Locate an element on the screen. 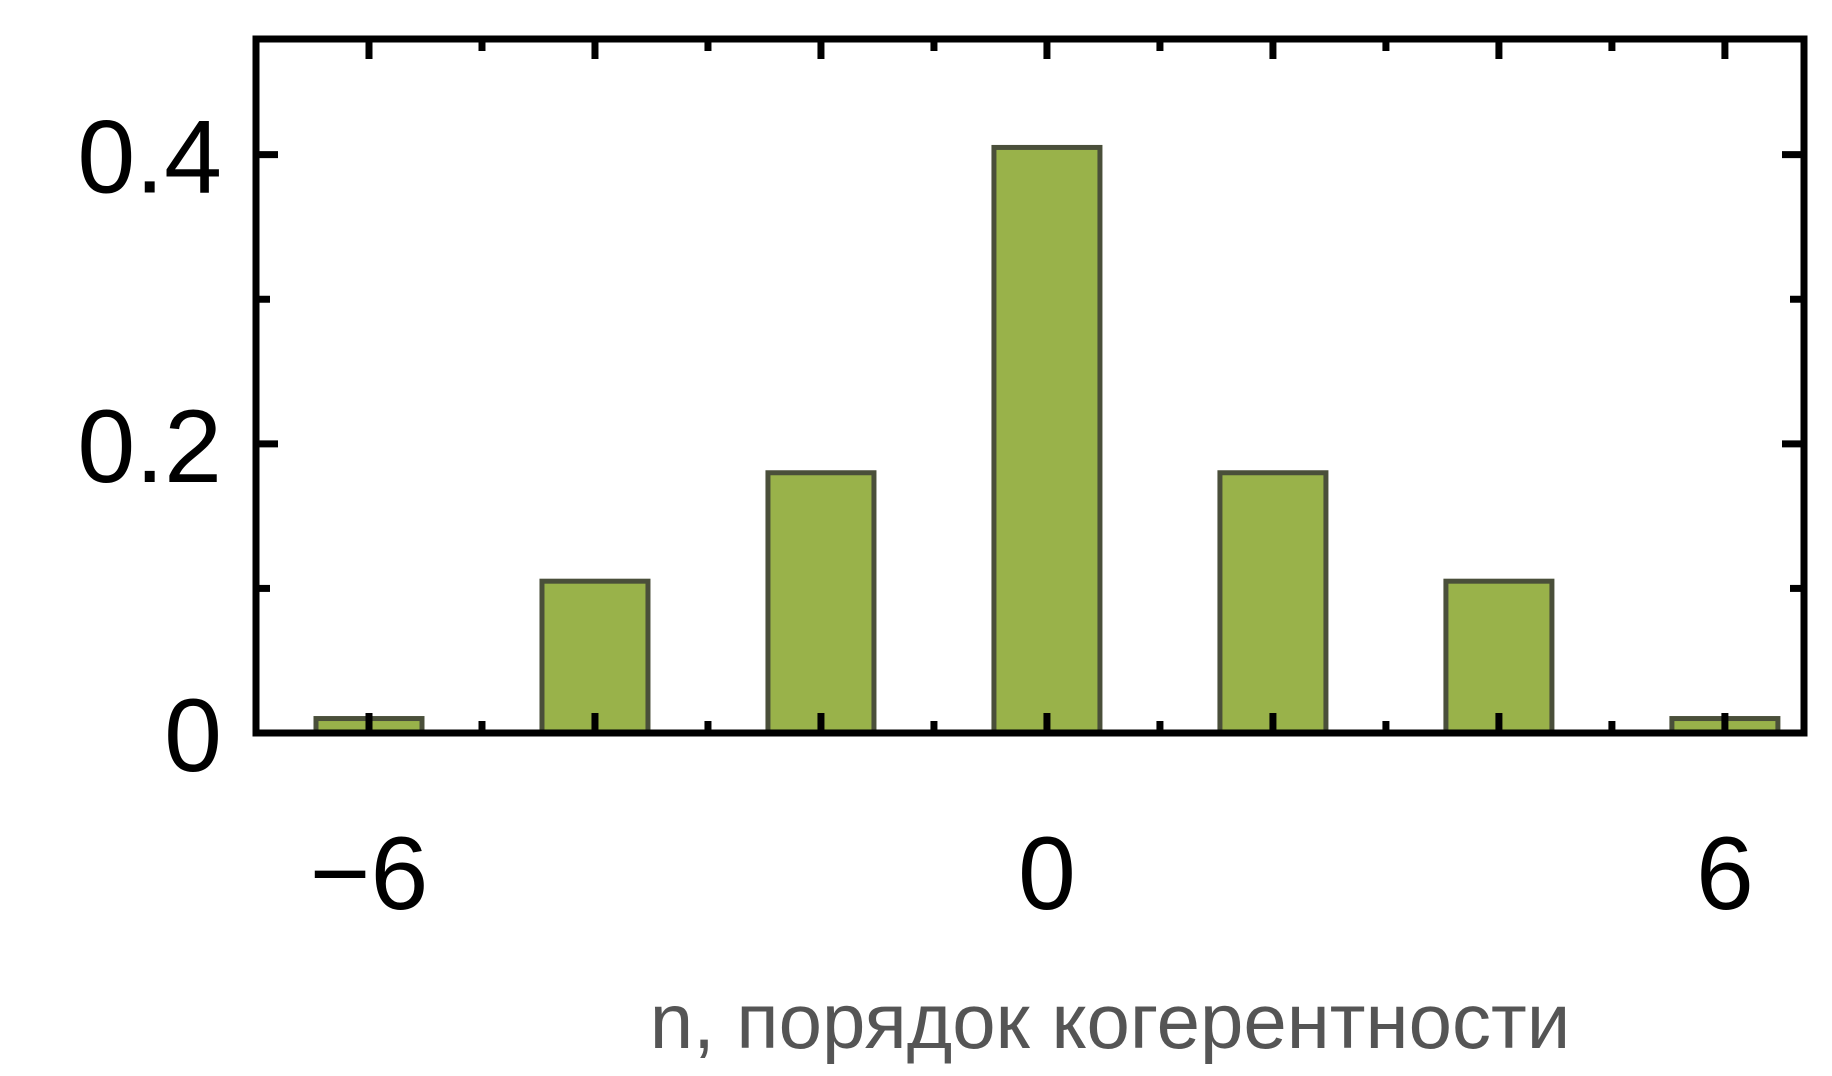 The height and width of the screenshot is (1076, 1832). x-tick-label: −6 is located at coordinates (369, 874).